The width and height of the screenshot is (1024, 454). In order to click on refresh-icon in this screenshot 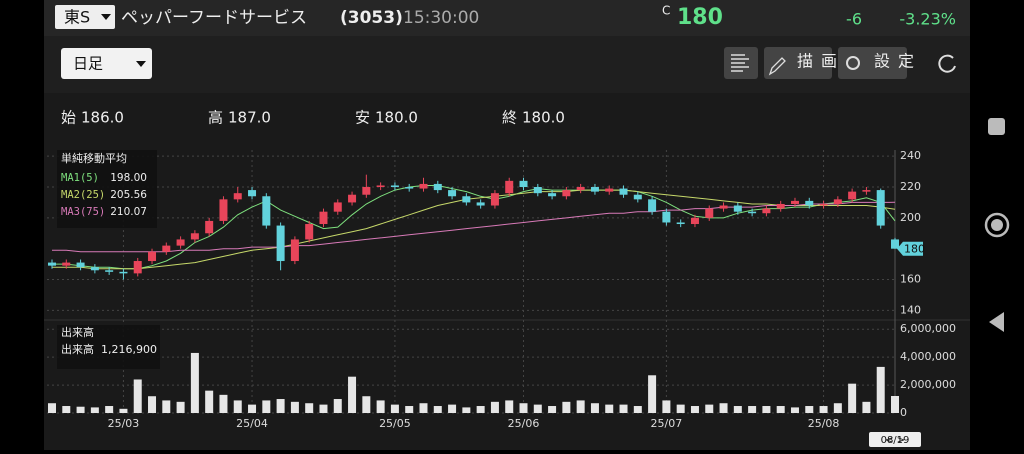, I will do `click(947, 63)`.